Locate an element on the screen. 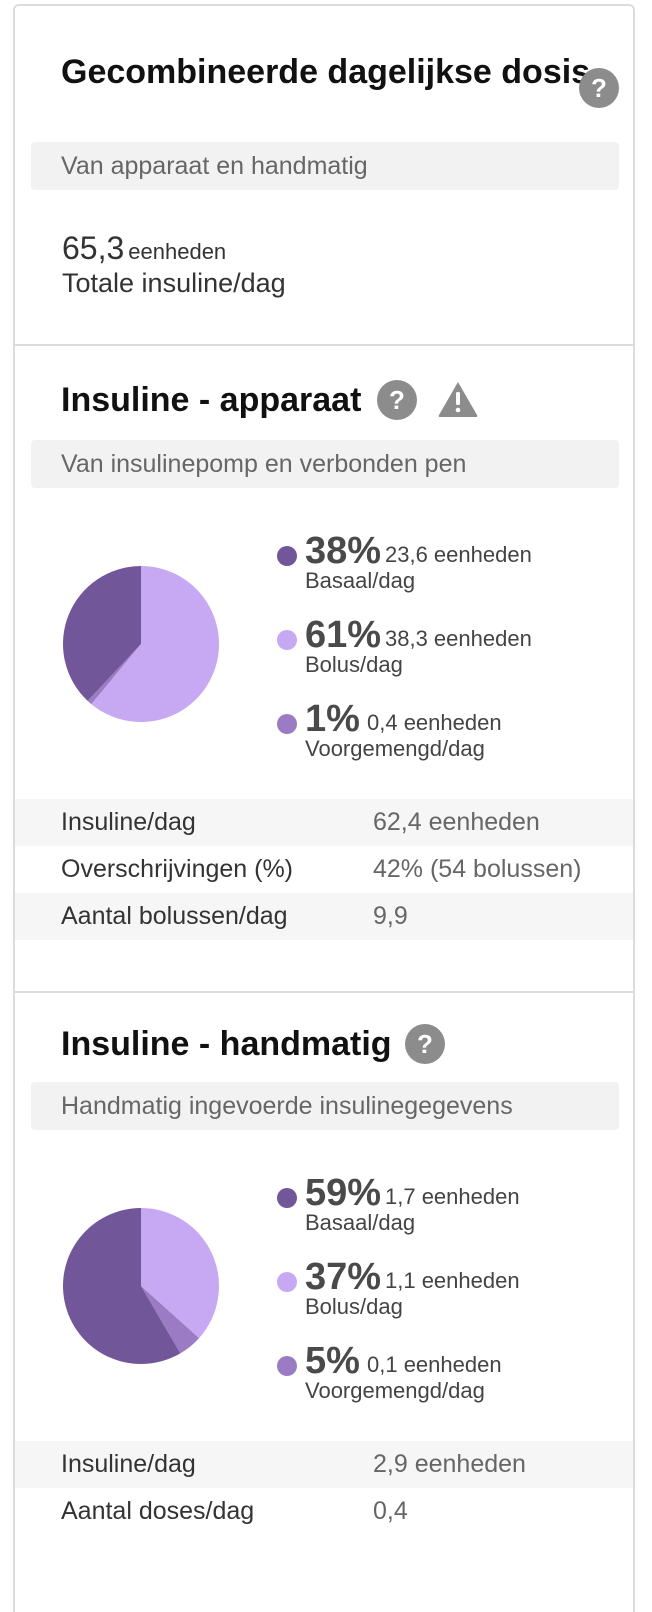  bolus-units: 38,3 eenheden is located at coordinates (458, 638).